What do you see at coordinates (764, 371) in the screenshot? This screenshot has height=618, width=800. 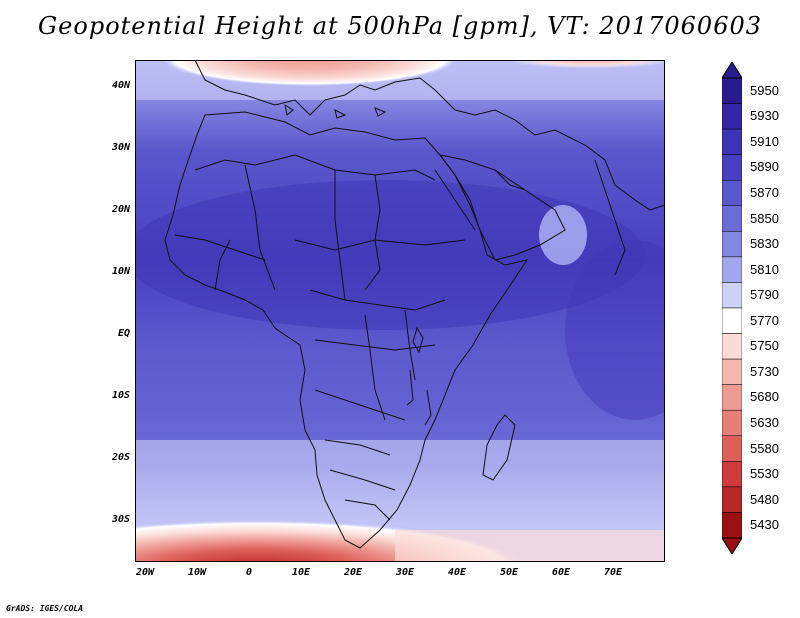 I see `colorbar-level-label: 5730` at bounding box center [764, 371].